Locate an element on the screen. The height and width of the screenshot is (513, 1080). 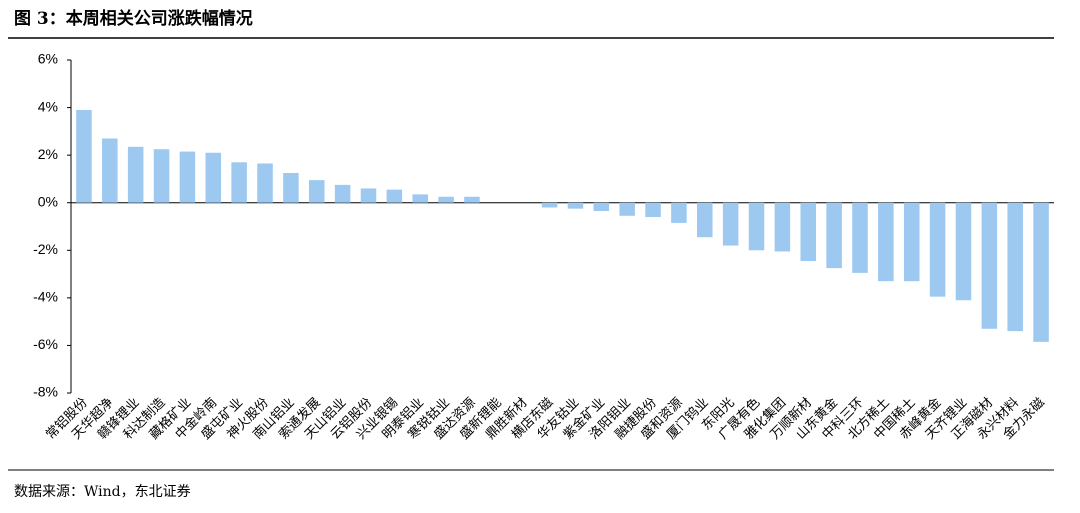
chart-title: 图 3：本周相关公司涨跌幅情况 is located at coordinates (133, 18).